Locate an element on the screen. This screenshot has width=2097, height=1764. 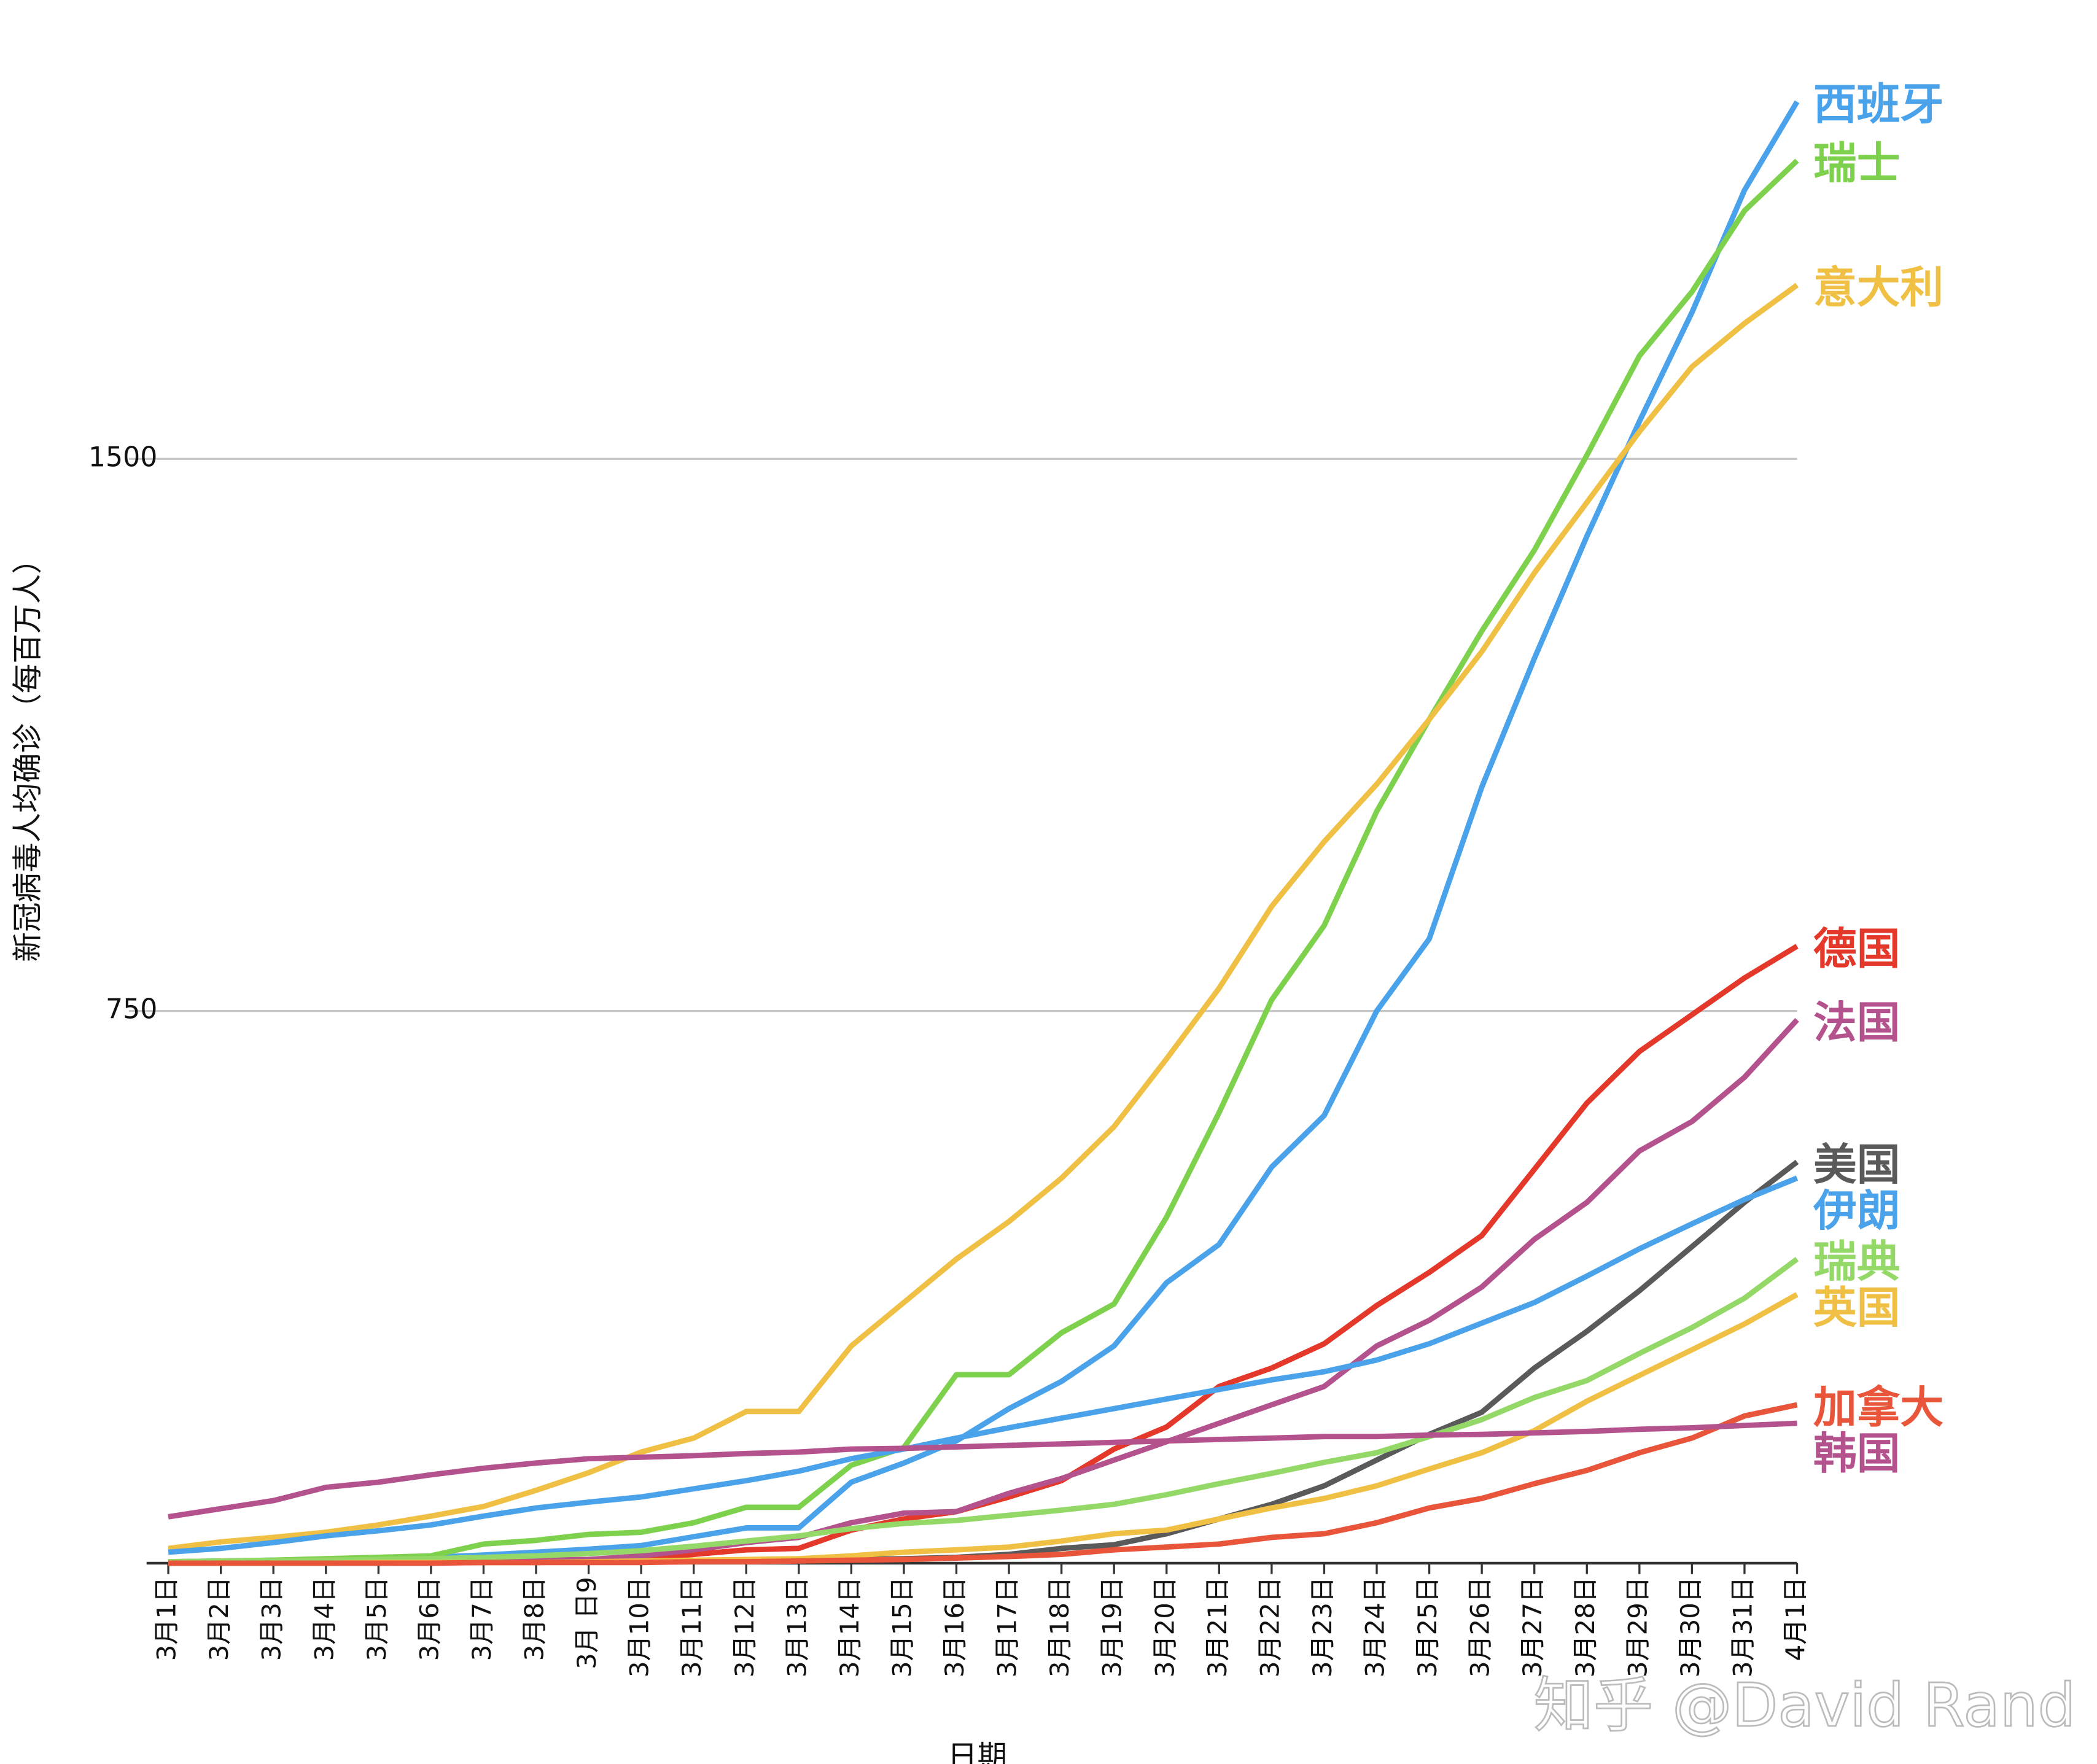
x-axis-label: 日期 is located at coordinates (977, 1752).